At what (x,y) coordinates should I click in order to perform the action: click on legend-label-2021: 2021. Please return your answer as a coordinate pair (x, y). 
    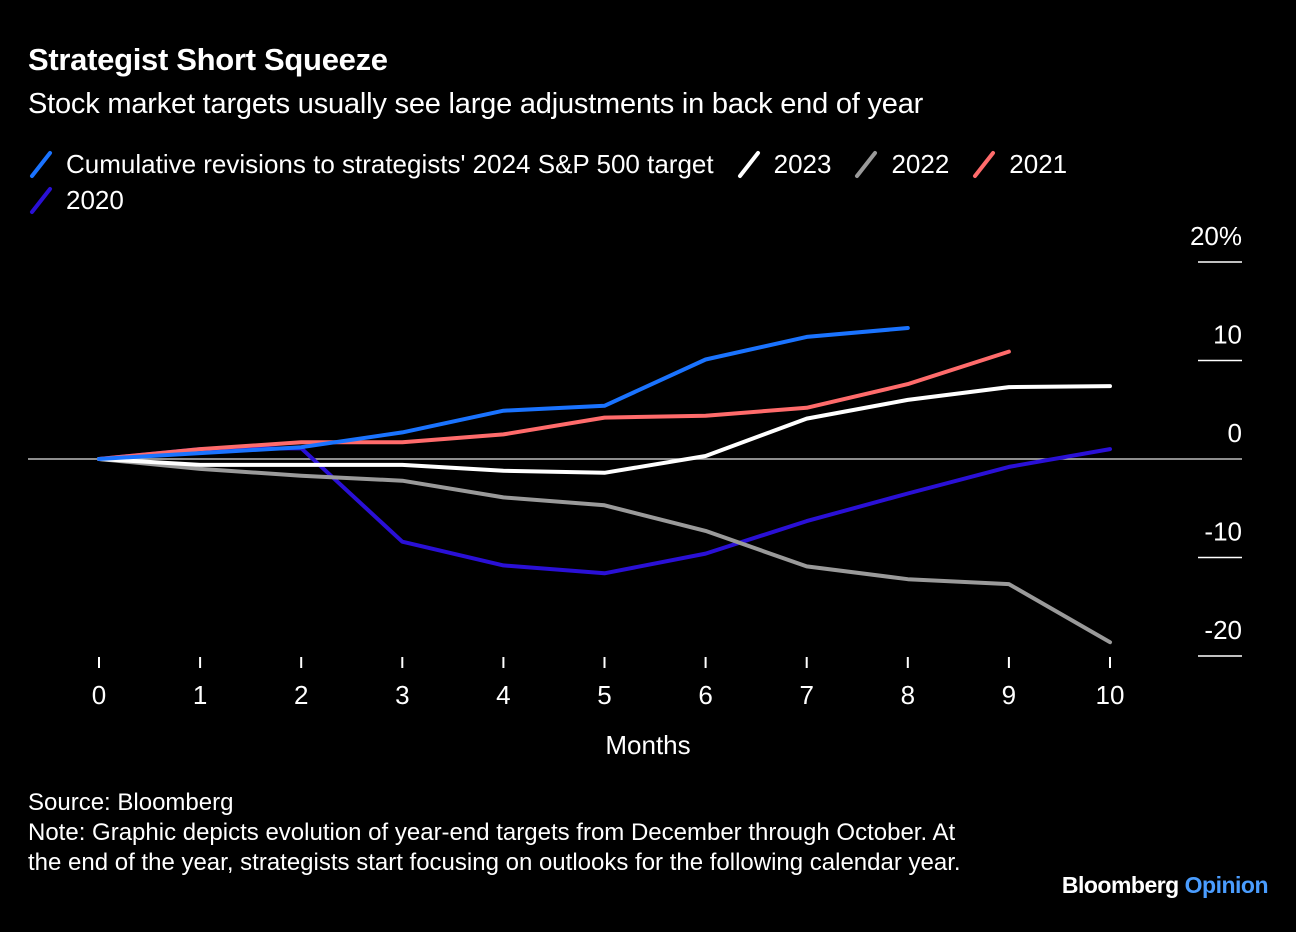
    Looking at the image, I should click on (1038, 163).